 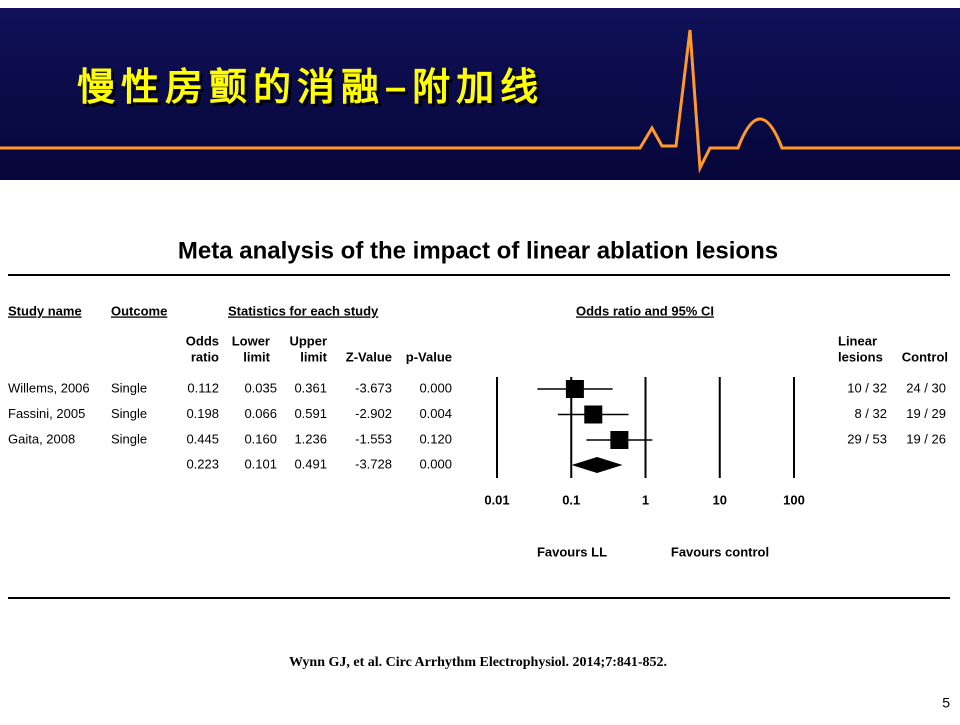 I want to click on column-header: p-Value, so click(x=429, y=356).